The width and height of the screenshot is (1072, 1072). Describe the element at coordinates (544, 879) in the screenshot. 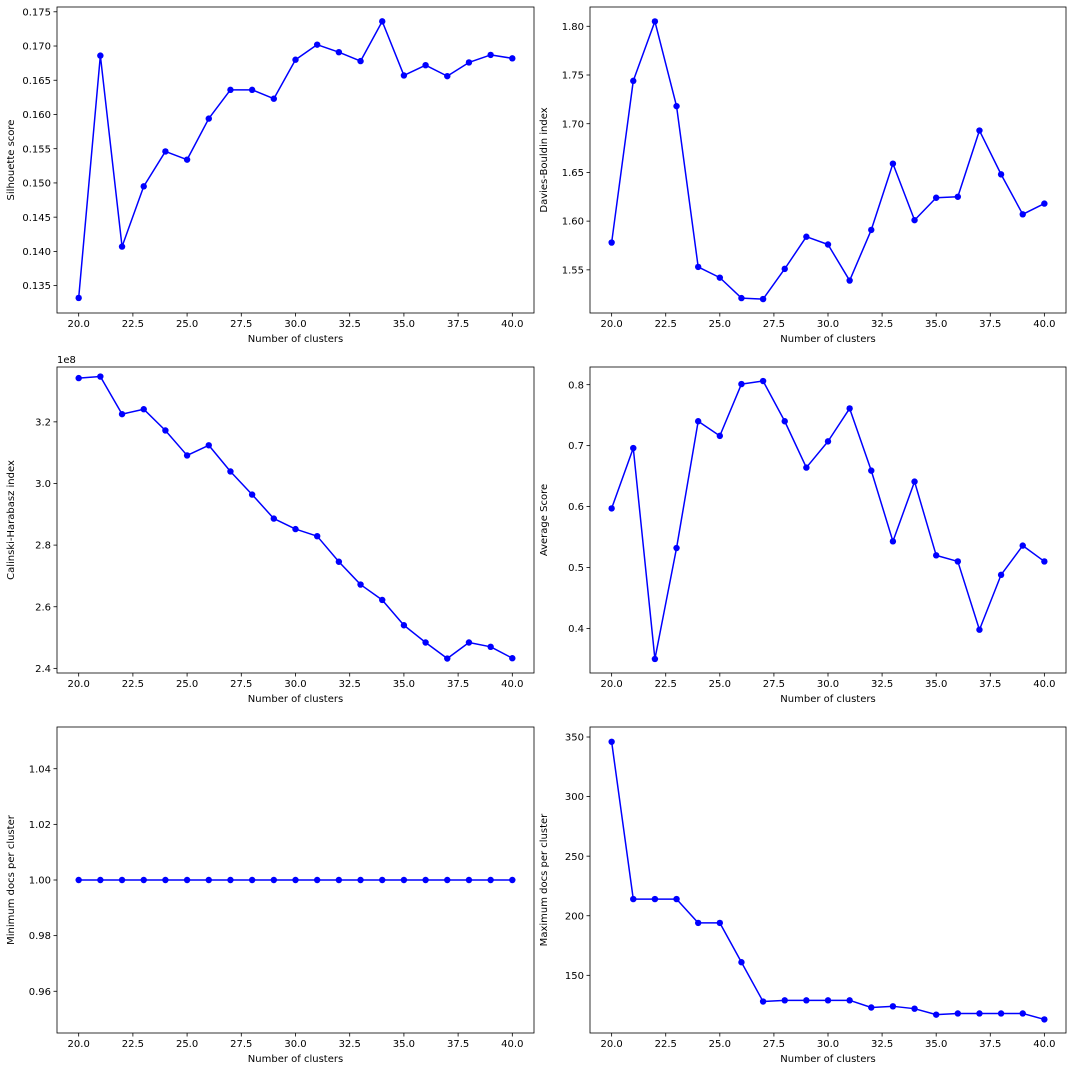

I see `max-docs-y-axis-label: Maximum docs per cluster` at that location.